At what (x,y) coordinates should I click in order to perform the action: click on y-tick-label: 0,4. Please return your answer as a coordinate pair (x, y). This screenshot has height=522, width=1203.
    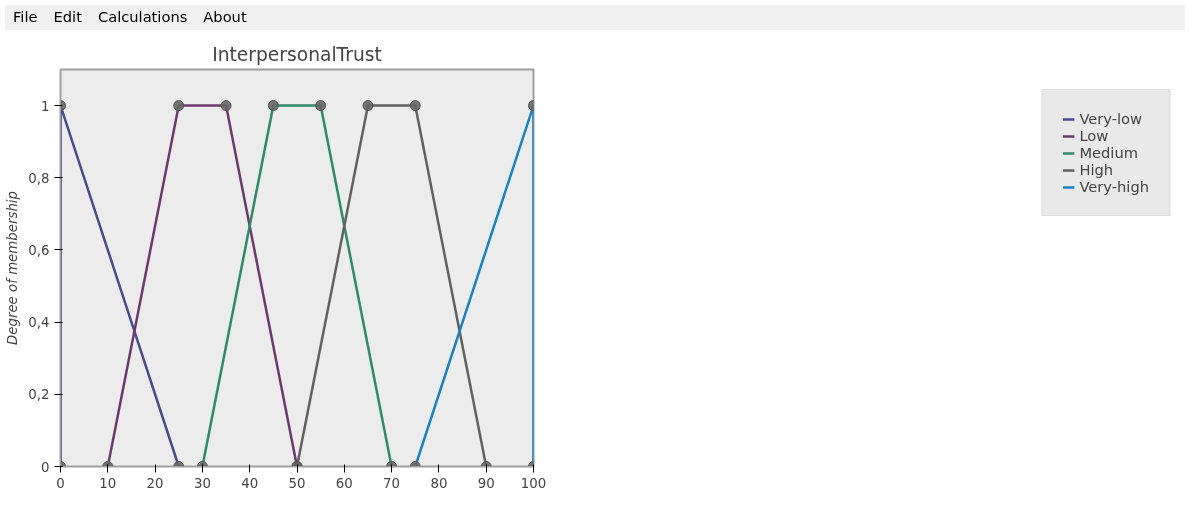
    Looking at the image, I should click on (39, 323).